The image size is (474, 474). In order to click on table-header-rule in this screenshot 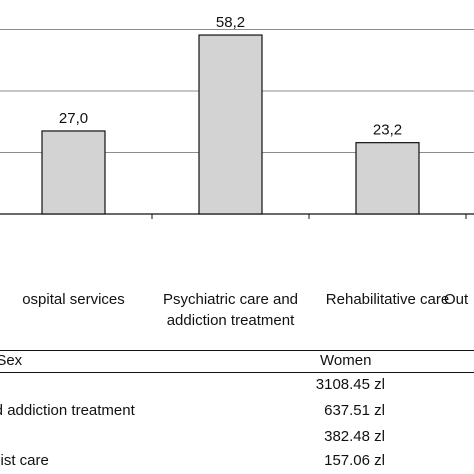, I will do `click(237, 372)`.